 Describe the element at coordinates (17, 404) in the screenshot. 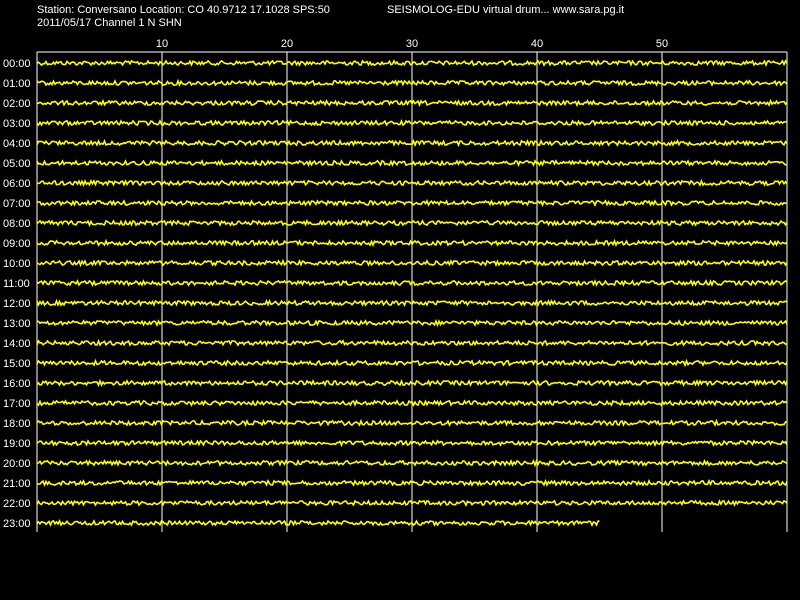

I see `hour-label-17:00: 17:00` at that location.